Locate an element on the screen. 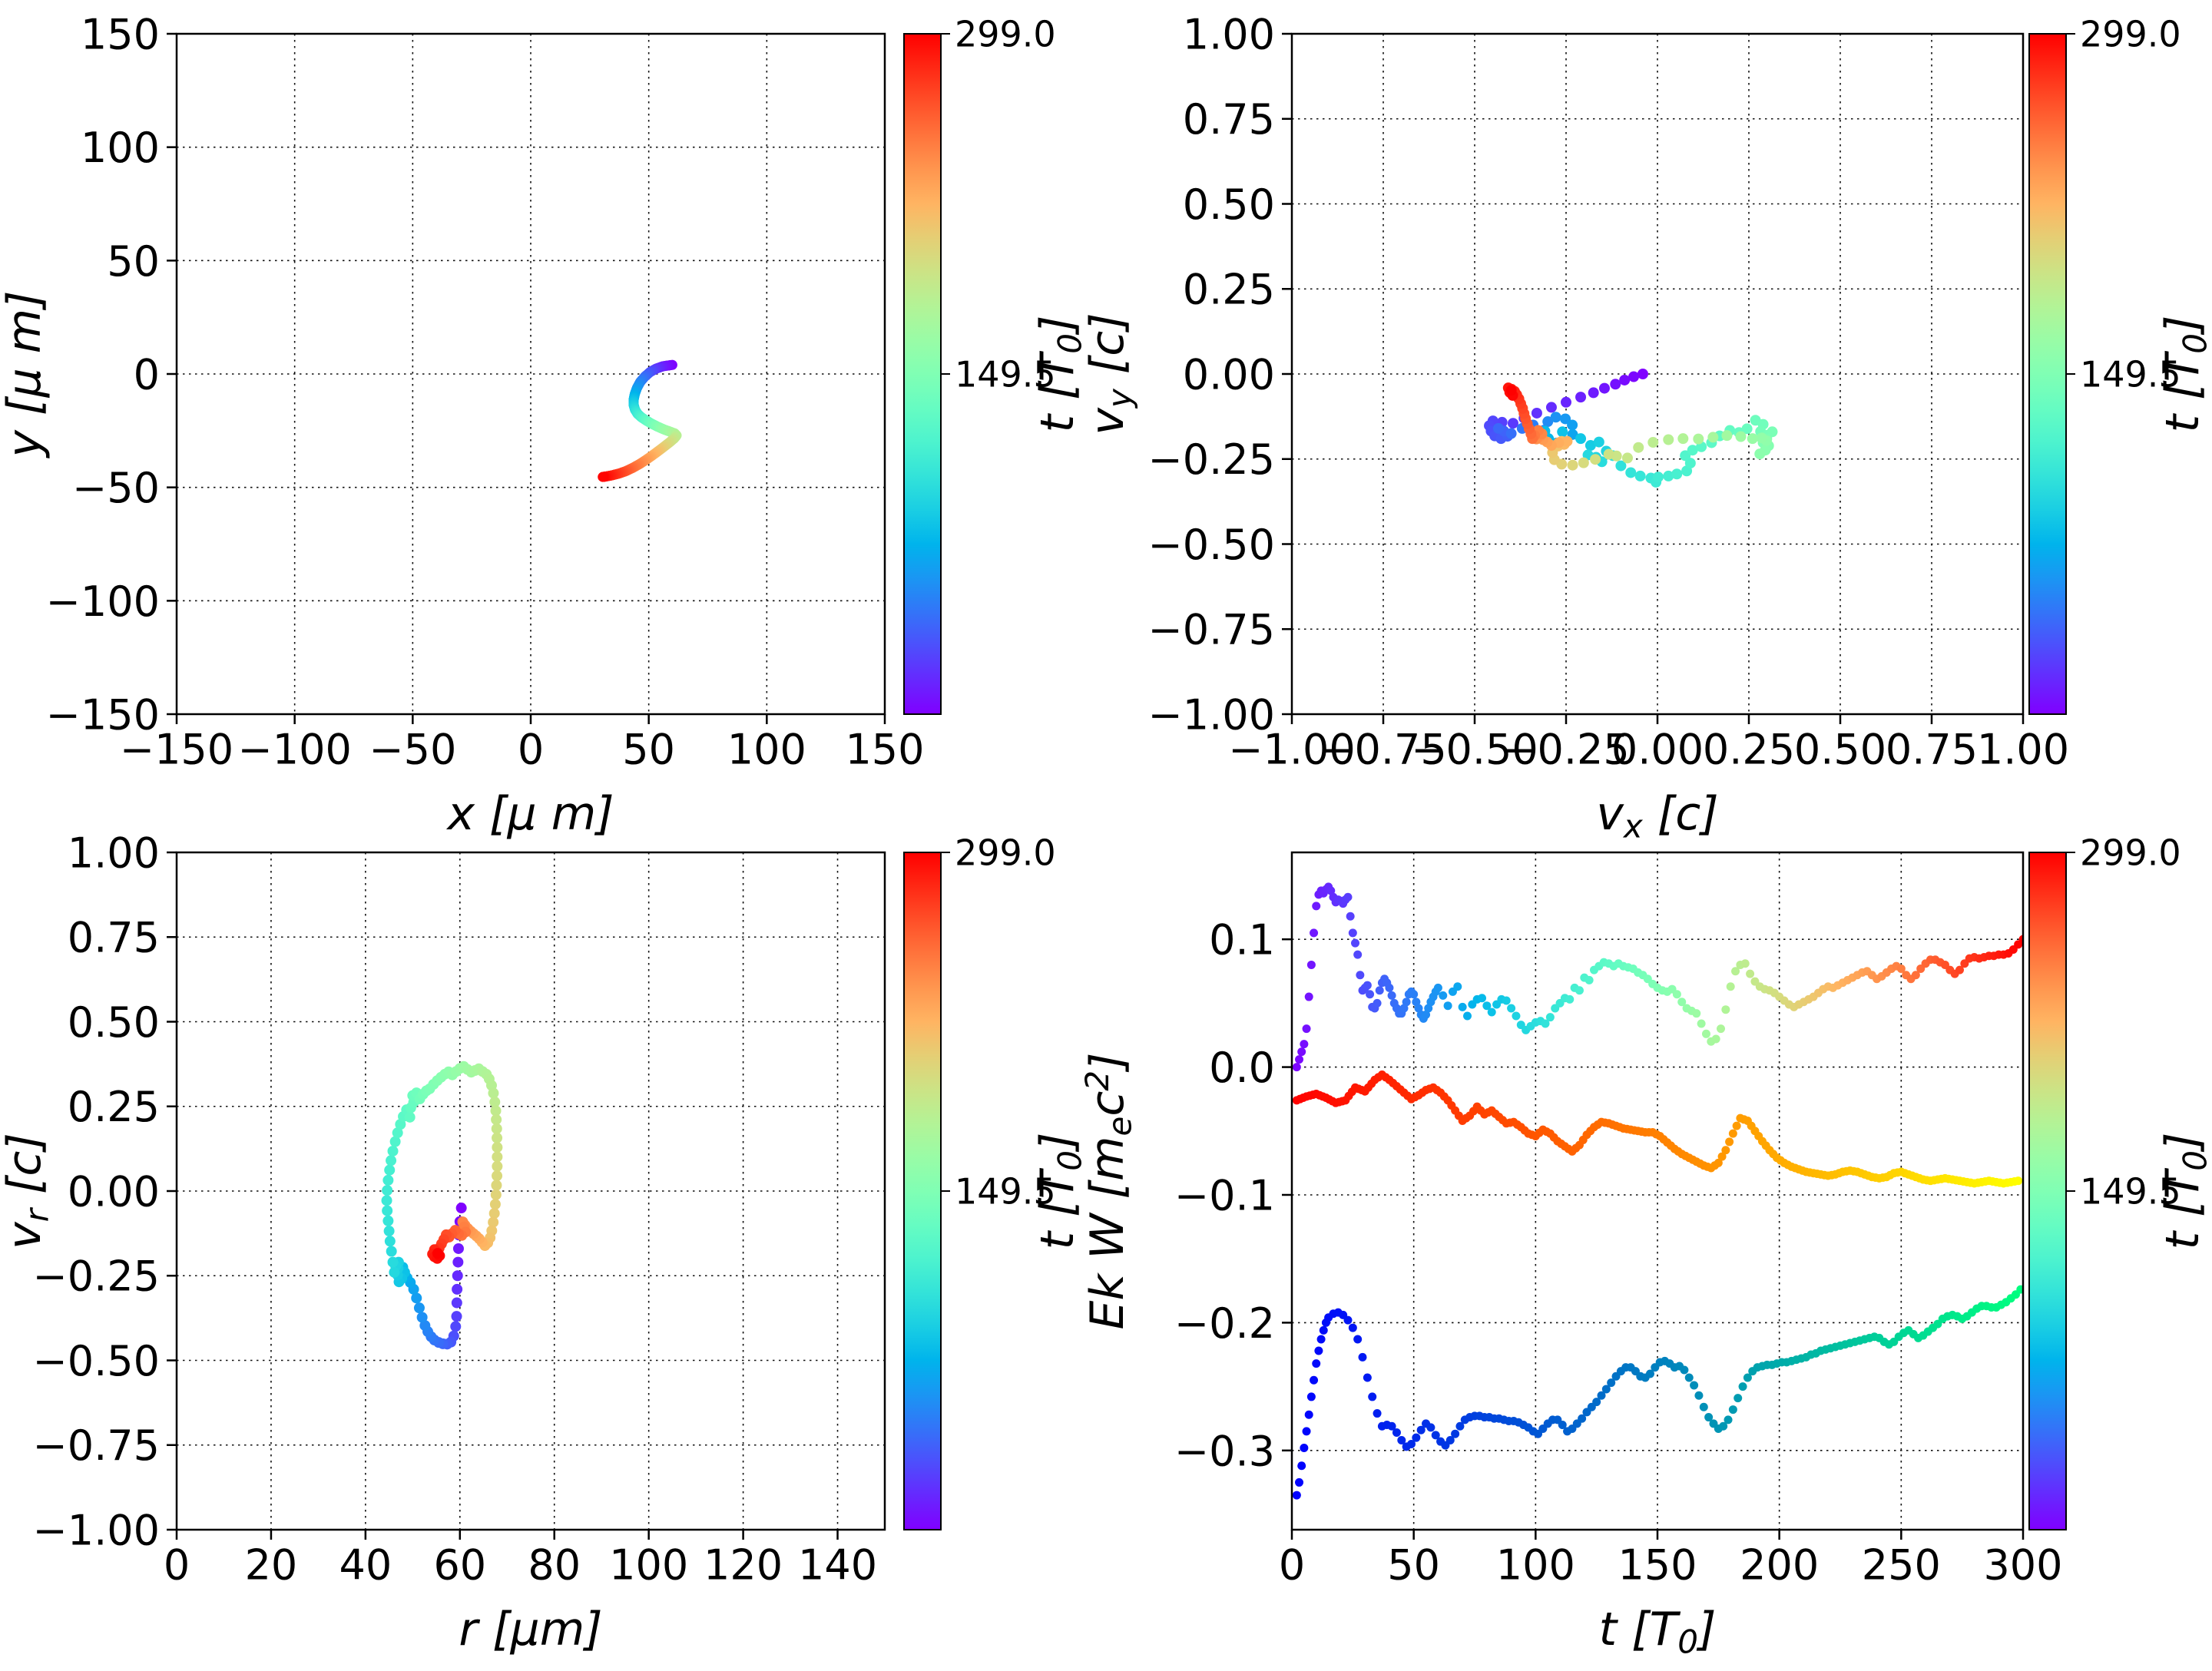 The image size is (2212, 1671). y-tick-label: −150 is located at coordinates (103, 714).